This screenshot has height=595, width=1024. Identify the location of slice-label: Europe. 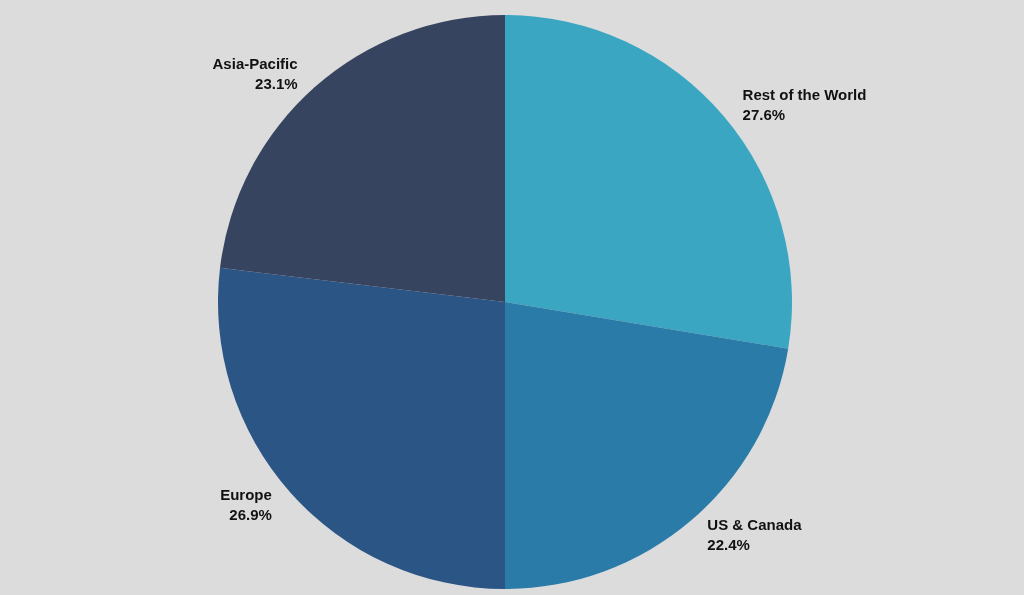
(246, 494).